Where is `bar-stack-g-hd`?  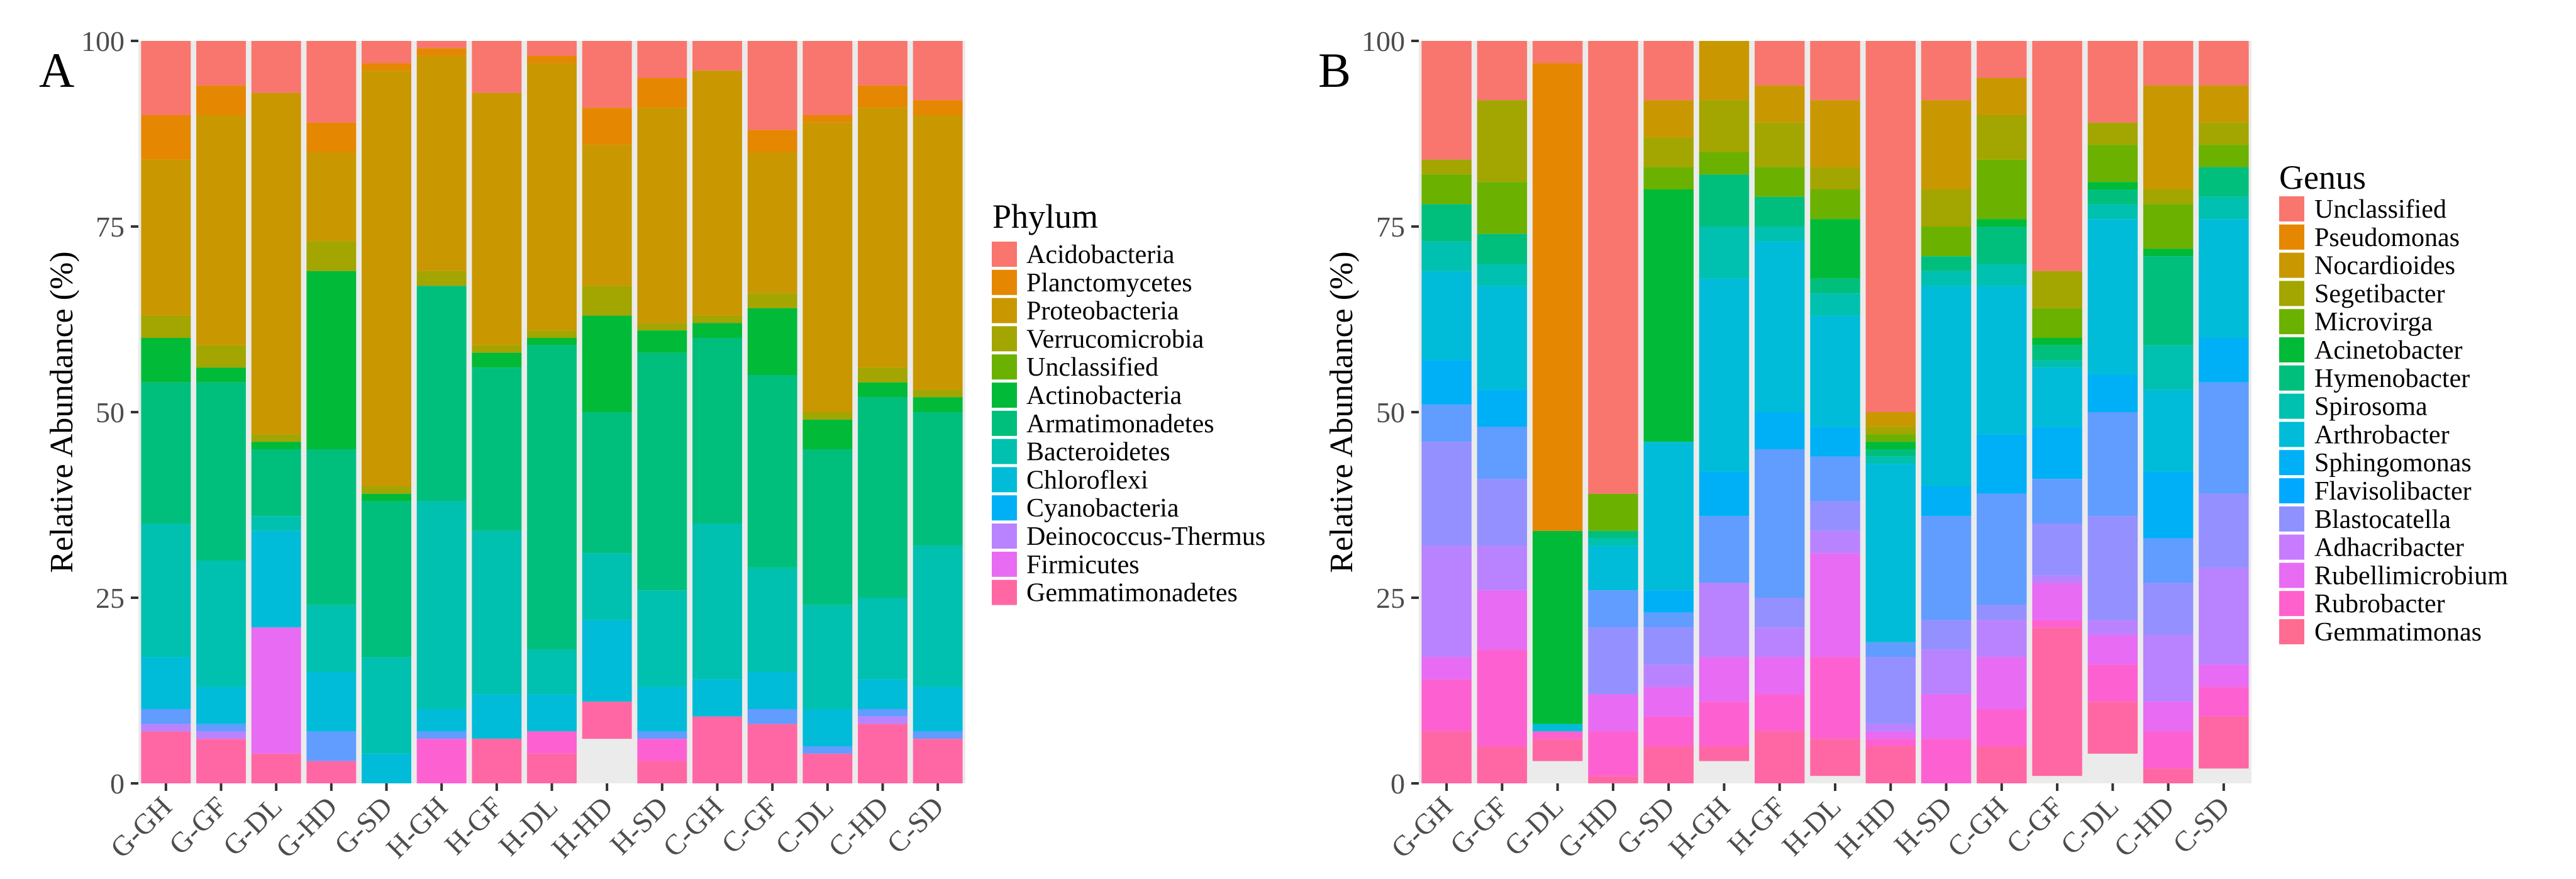 bar-stack-g-hd is located at coordinates (1613, 412).